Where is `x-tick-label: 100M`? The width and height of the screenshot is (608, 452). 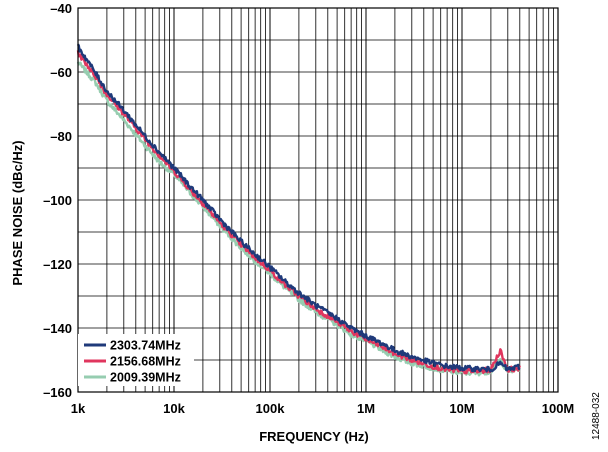 x-tick-label: 100M is located at coordinates (558, 408).